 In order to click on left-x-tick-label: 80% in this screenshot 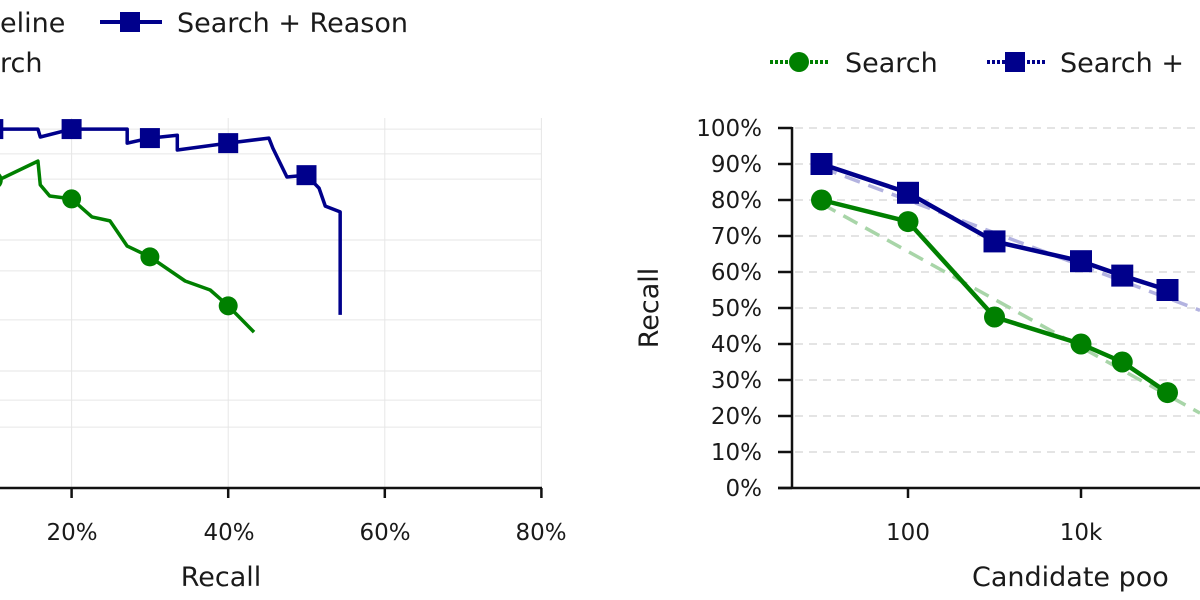, I will do `click(540, 533)`.